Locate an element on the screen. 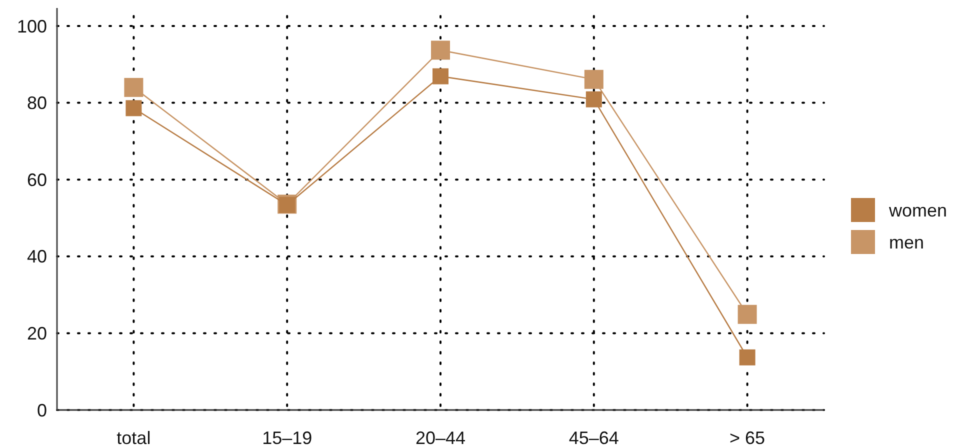  x-tick-label: 15–19 is located at coordinates (287, 438).